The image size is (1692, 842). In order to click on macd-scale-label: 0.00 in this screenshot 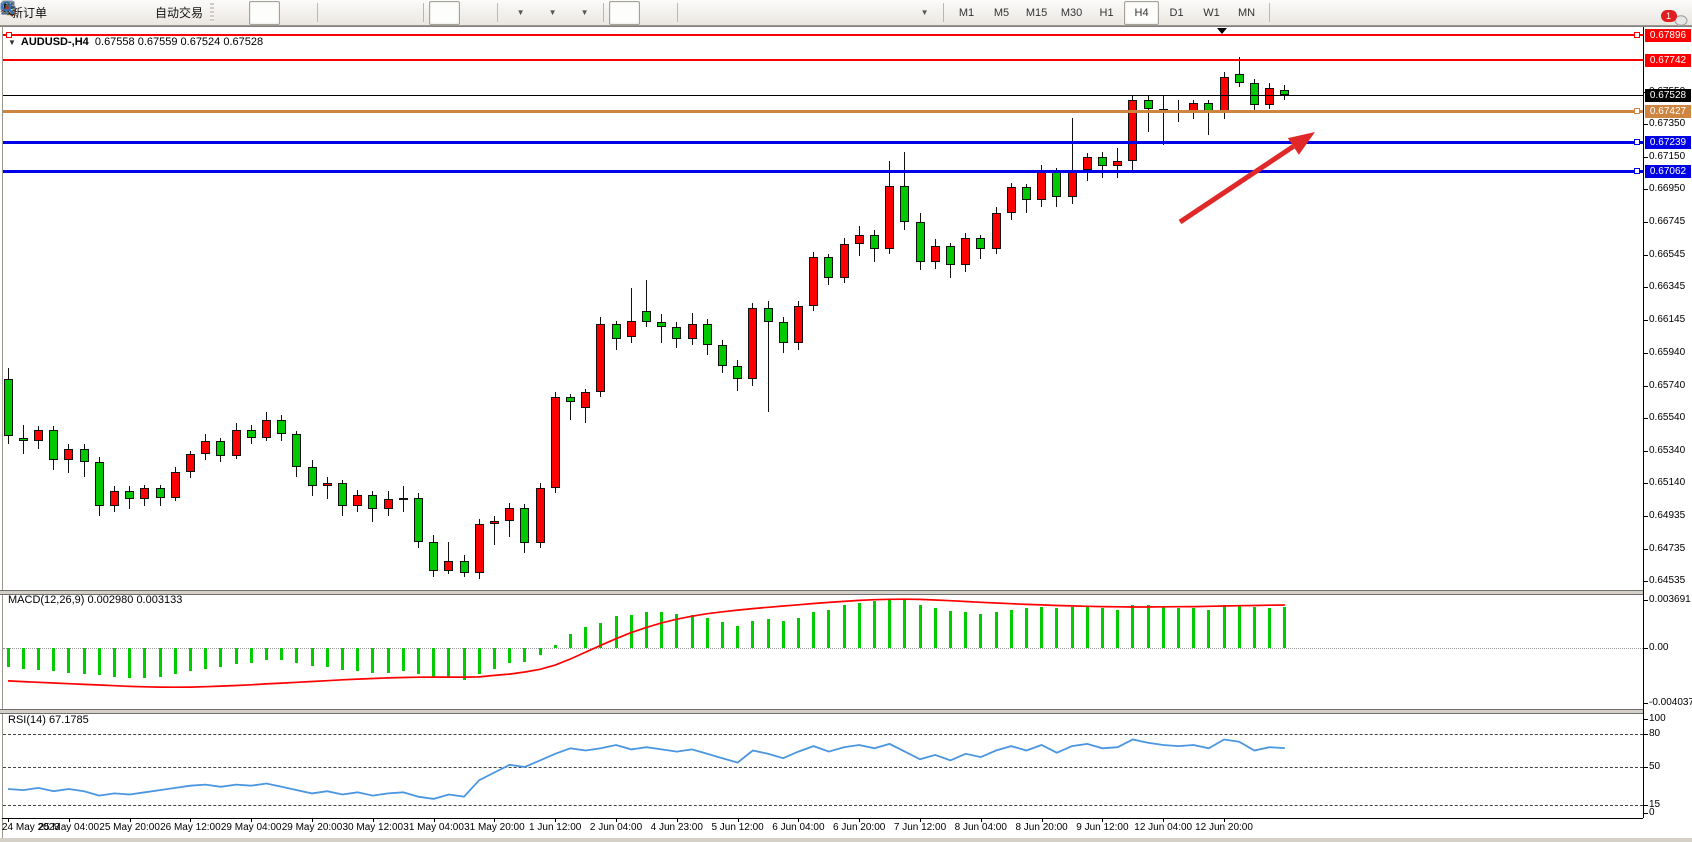, I will do `click(1659, 647)`.